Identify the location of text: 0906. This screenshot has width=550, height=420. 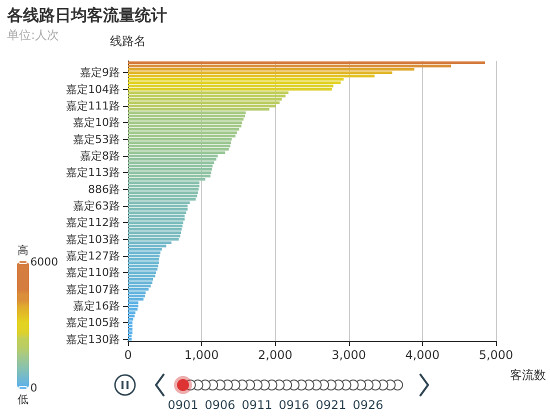
(220, 405).